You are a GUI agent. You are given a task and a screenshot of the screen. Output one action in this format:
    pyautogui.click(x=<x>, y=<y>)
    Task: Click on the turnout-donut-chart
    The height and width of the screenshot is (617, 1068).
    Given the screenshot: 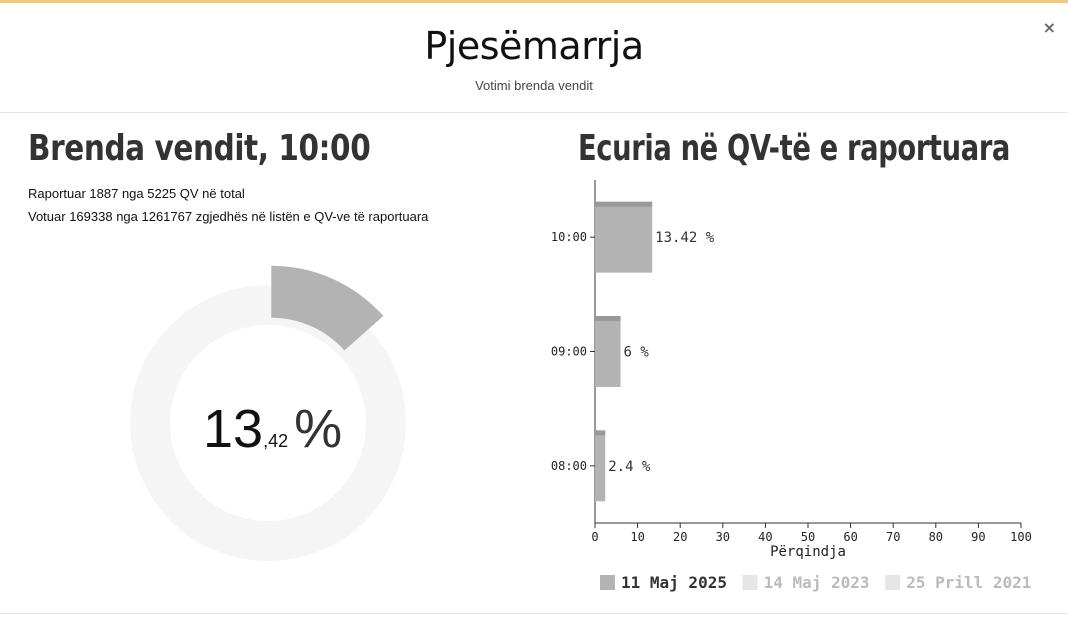 What is the action you would take?
    pyautogui.click(x=268, y=413)
    